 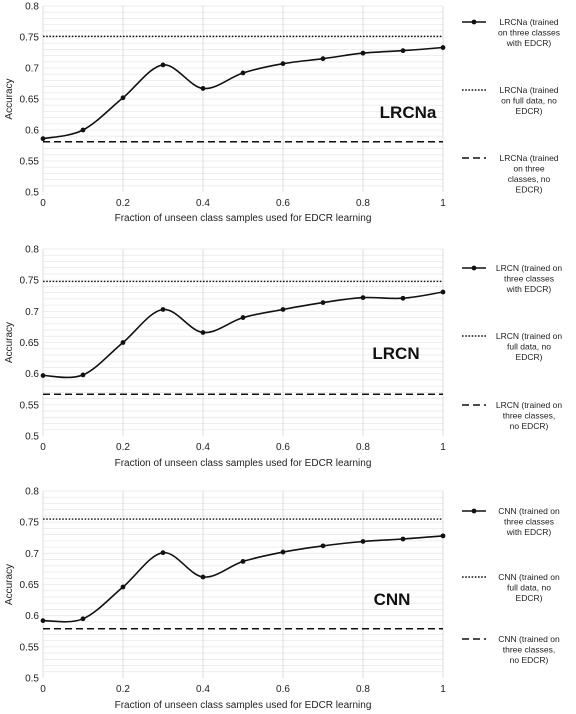 What do you see at coordinates (529, 649) in the screenshot?
I see `legend-label: CNN (trained on three classes, no EDCR)` at bounding box center [529, 649].